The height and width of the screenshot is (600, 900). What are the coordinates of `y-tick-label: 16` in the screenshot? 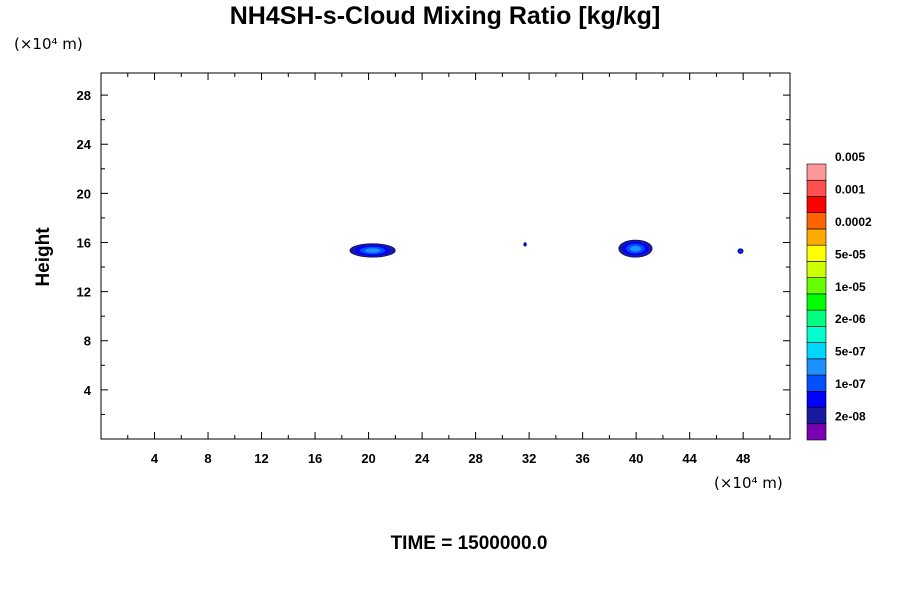 It's located at (84, 242).